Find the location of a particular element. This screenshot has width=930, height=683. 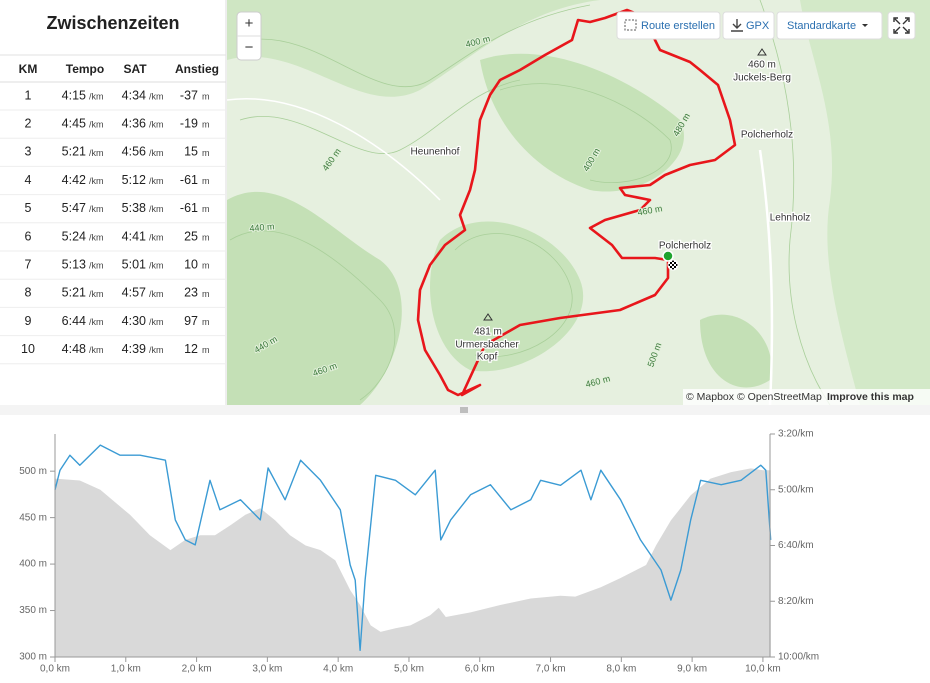

y-tick-label: 300 m is located at coordinates (33, 657).